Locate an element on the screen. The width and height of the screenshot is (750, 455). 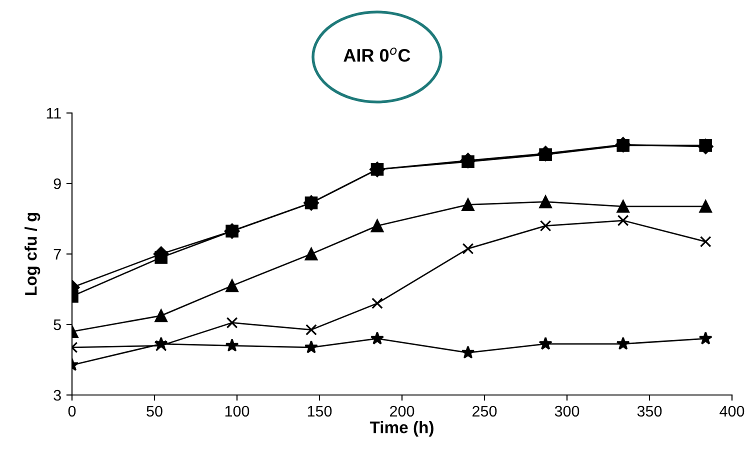
x-tick-label: 50 is located at coordinates (154, 411).